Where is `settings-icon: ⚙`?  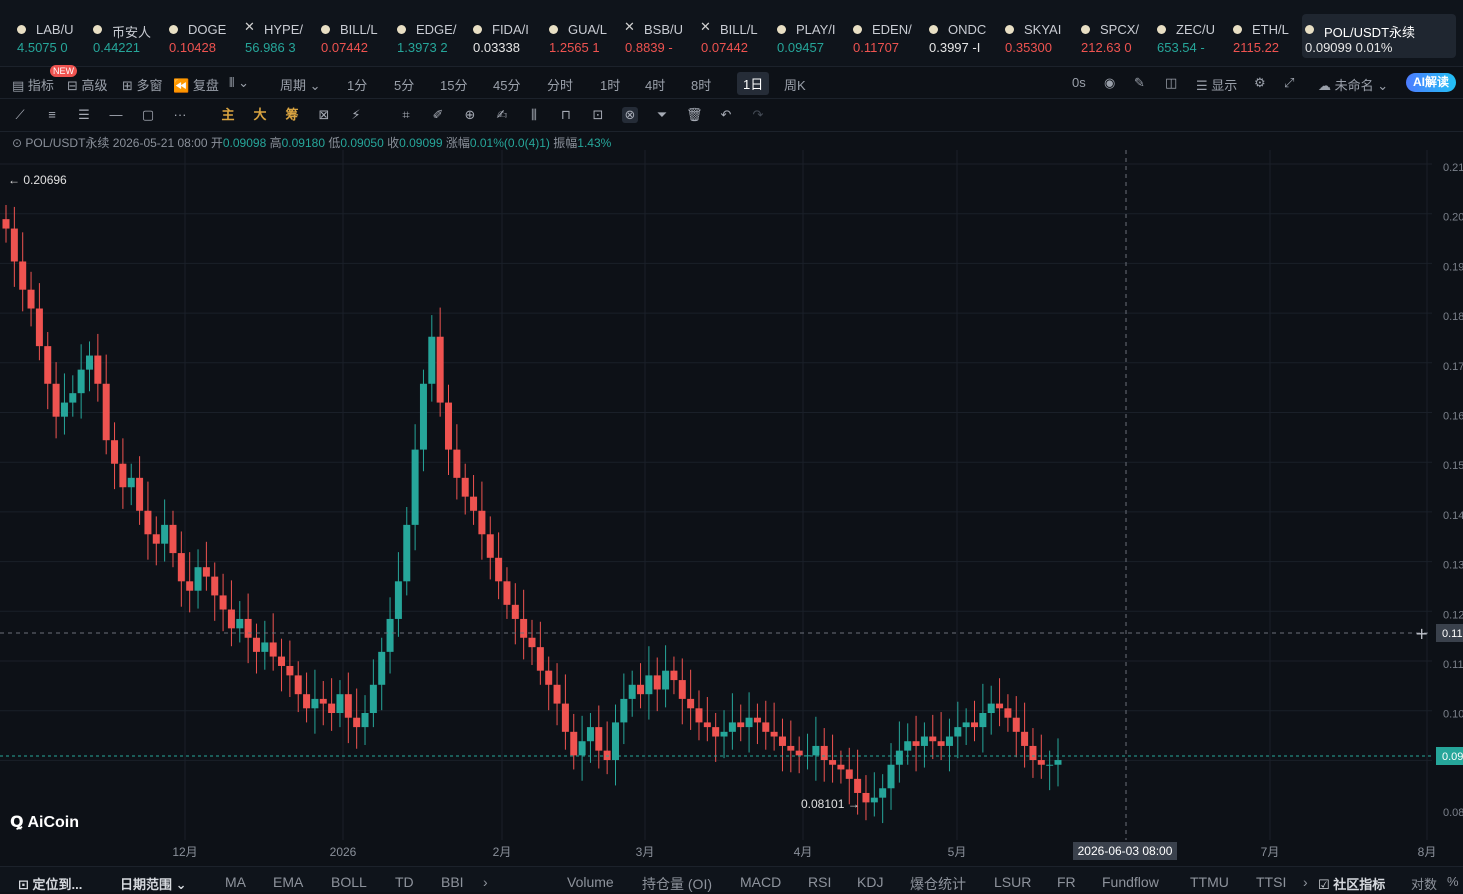 settings-icon: ⚙ is located at coordinates (1260, 82).